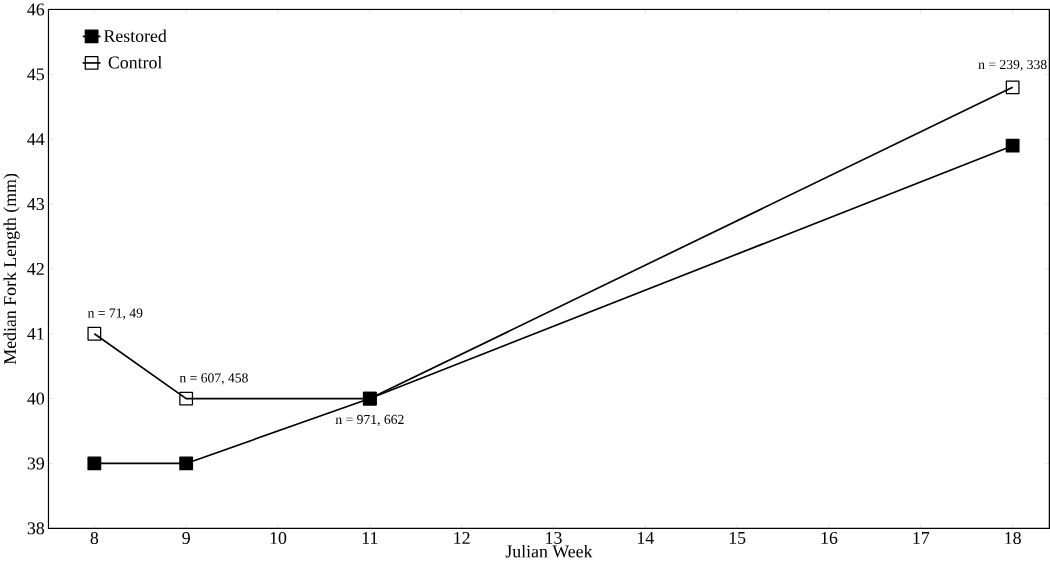 Image resolution: width=1050 pixels, height=561 pixels. What do you see at coordinates (549, 551) in the screenshot?
I see `x-axis-title: Julian Week` at bounding box center [549, 551].